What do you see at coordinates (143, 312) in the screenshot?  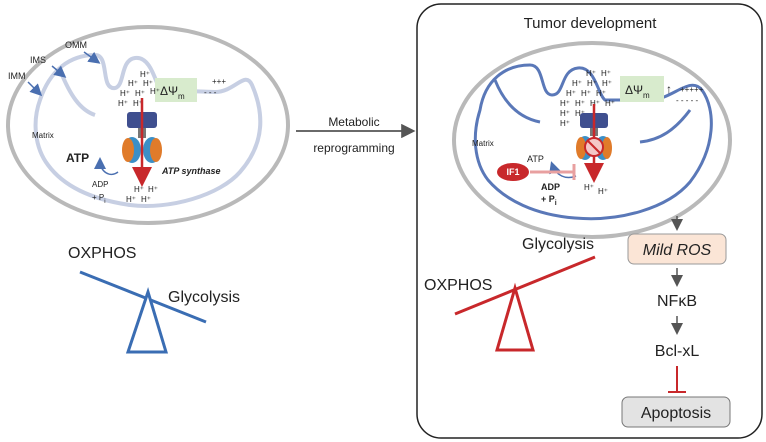 I see `balance-left` at bounding box center [143, 312].